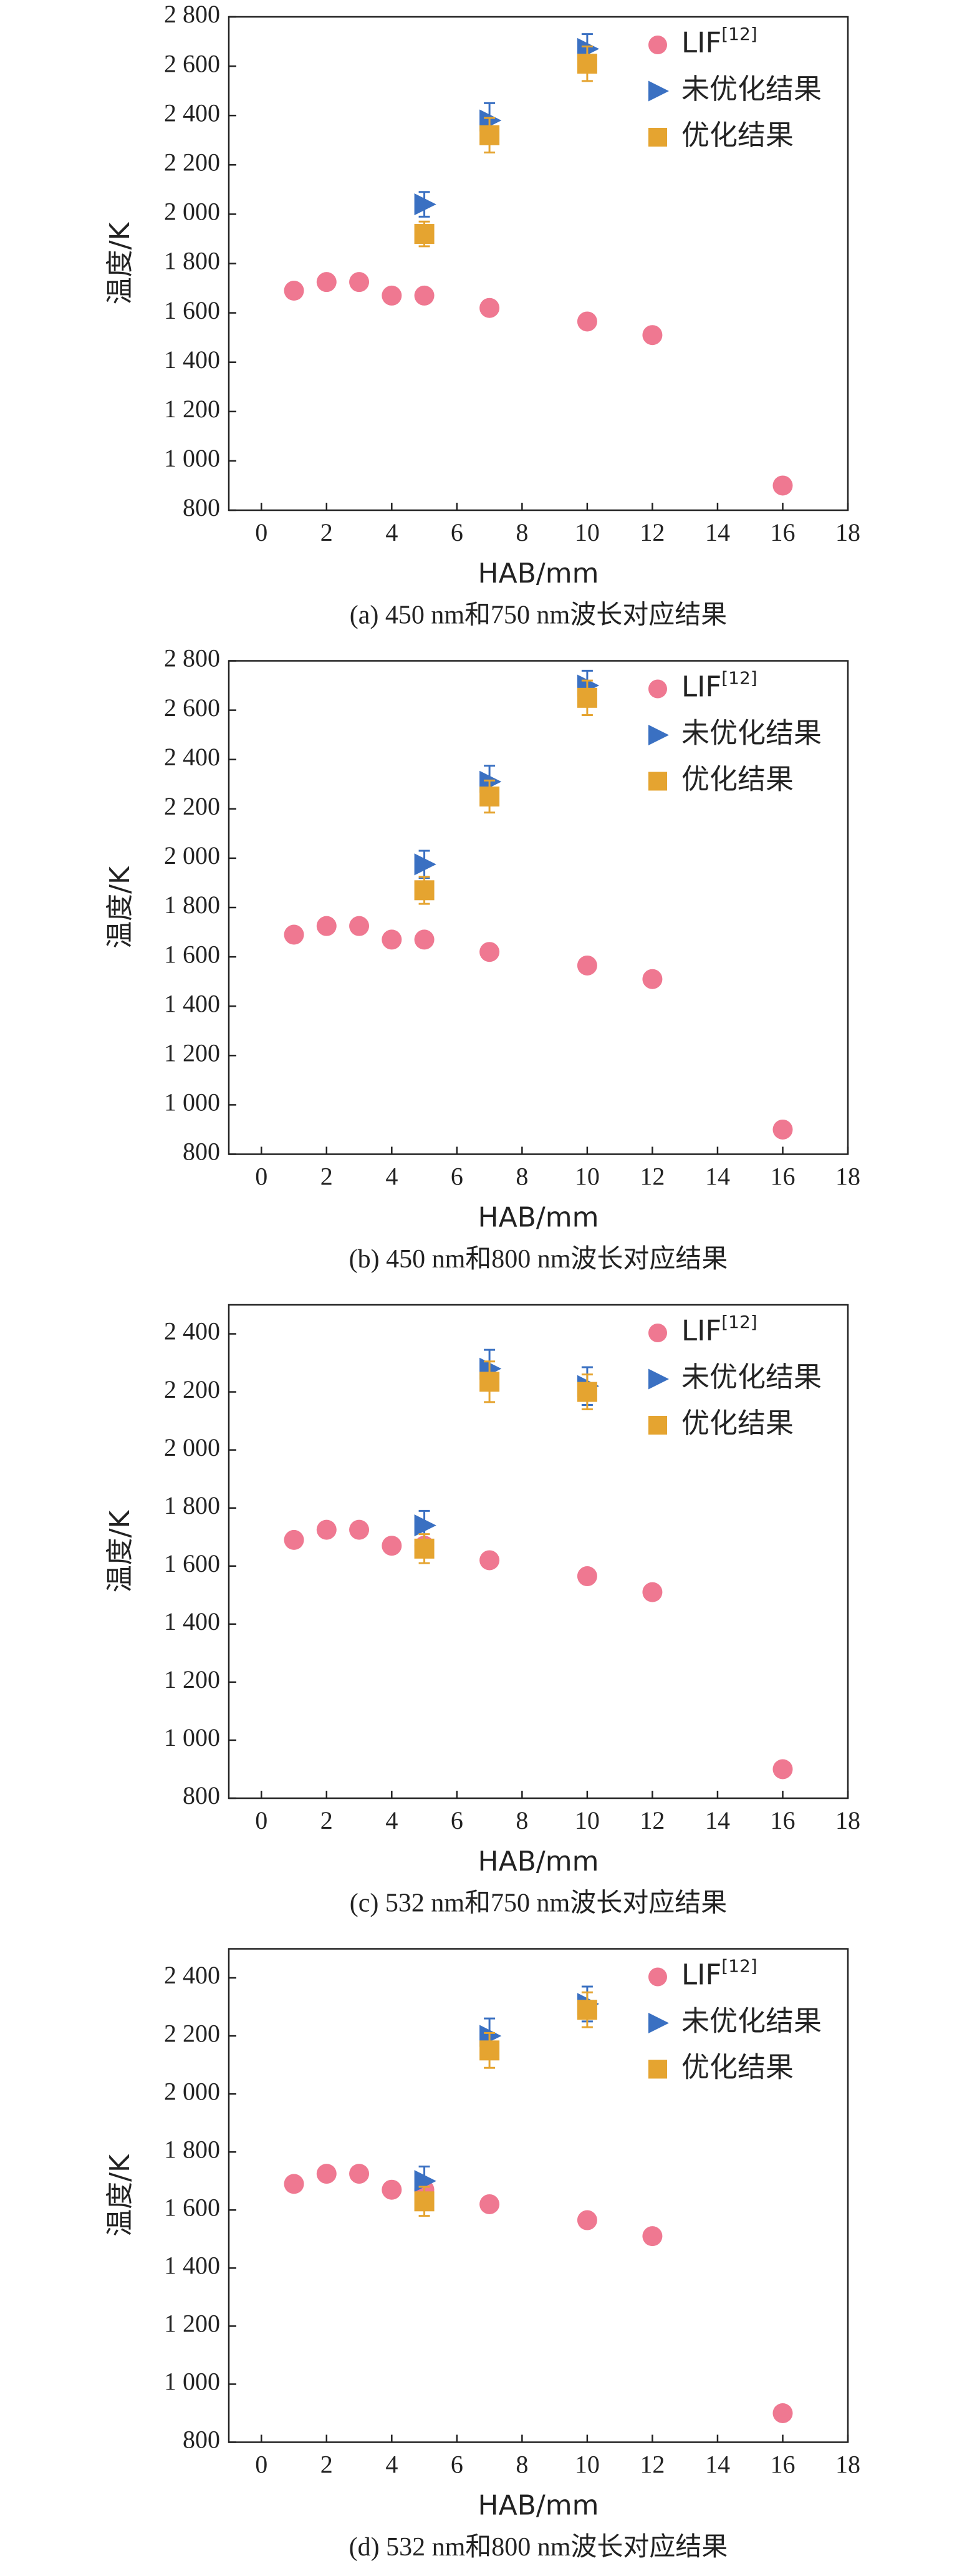  Describe the element at coordinates (783, 1177) in the screenshot. I see `x-tick-label: 16` at that location.